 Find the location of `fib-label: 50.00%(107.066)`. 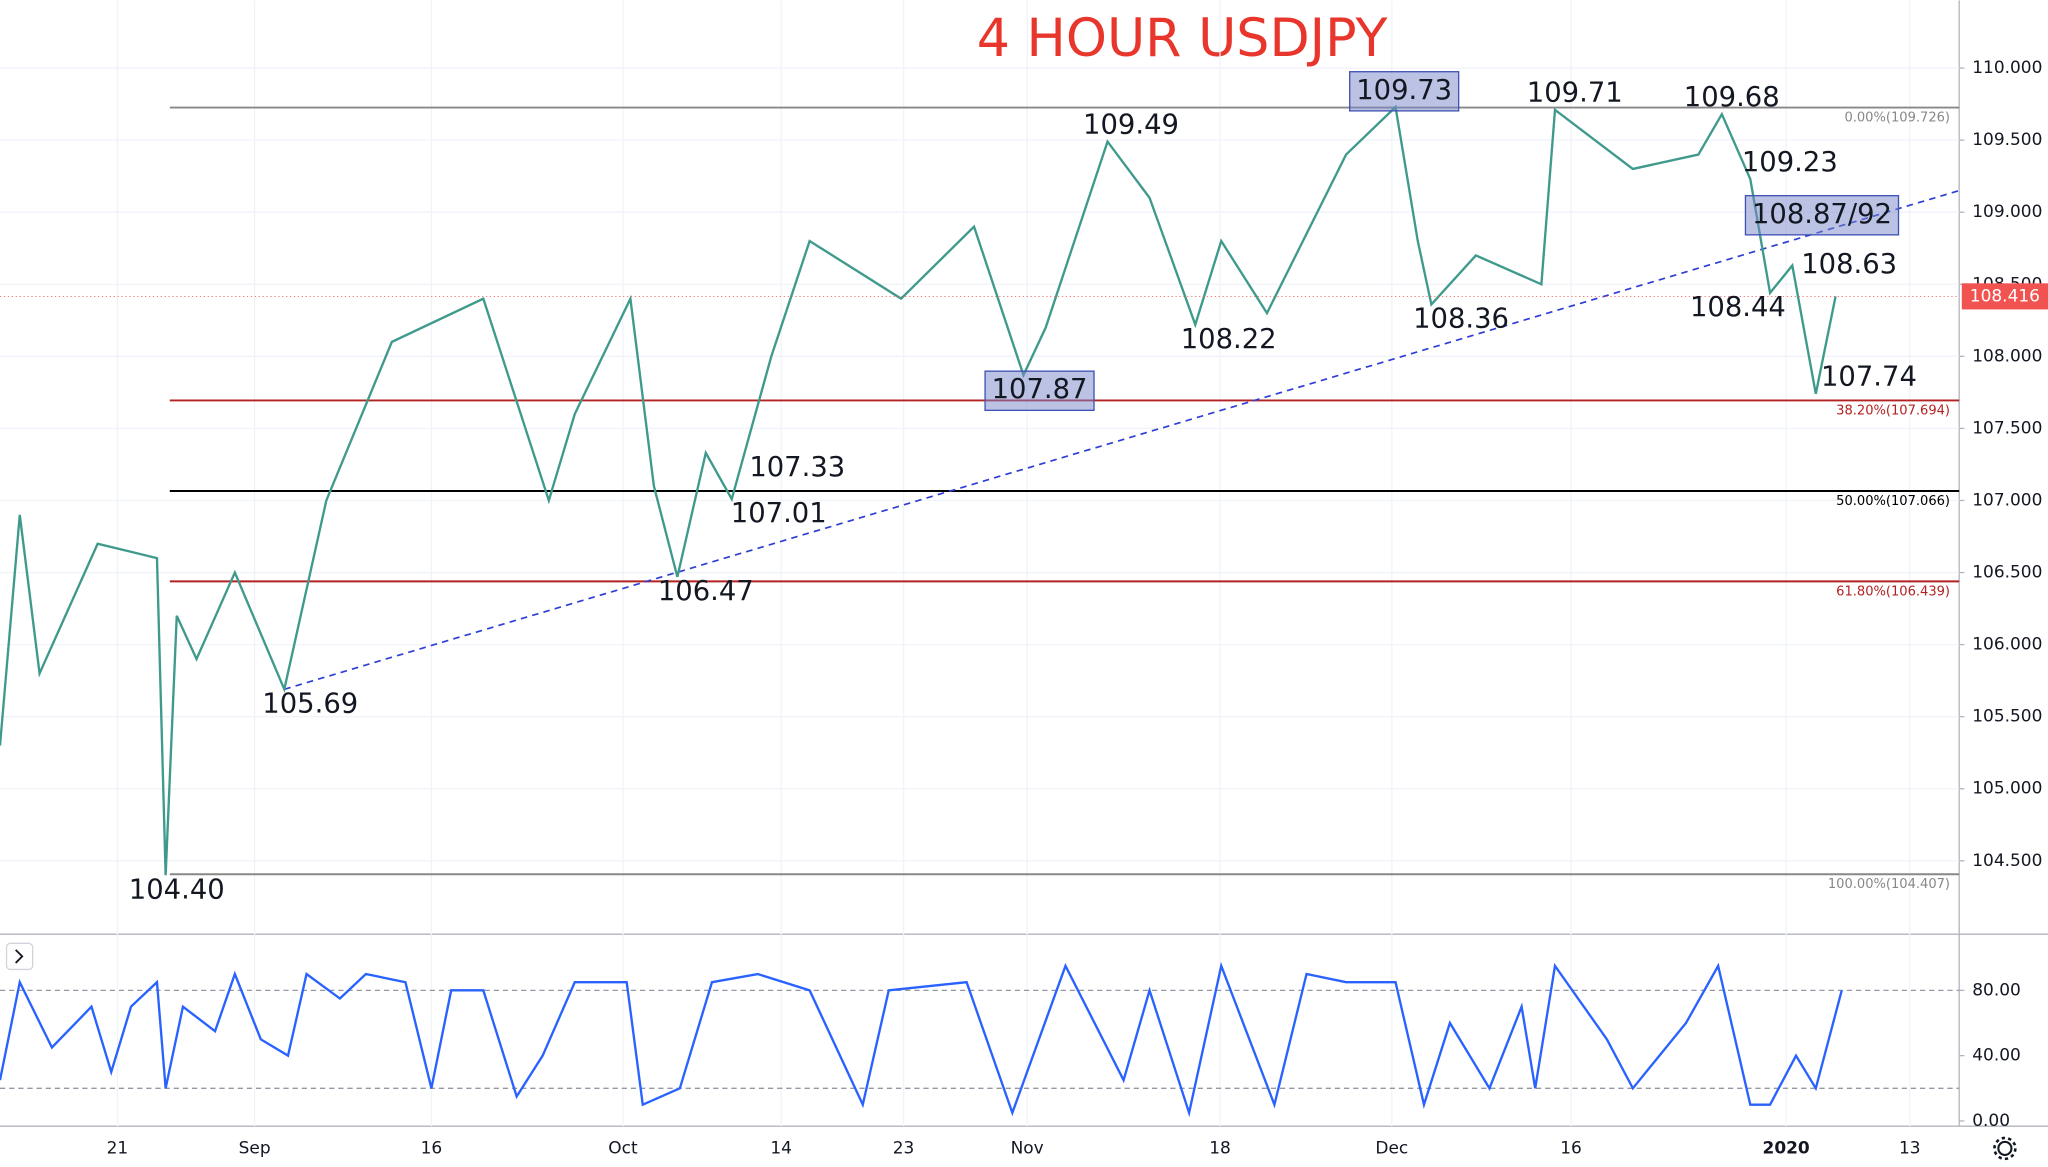

fib-label: 50.00%(107.066) is located at coordinates (1893, 501).